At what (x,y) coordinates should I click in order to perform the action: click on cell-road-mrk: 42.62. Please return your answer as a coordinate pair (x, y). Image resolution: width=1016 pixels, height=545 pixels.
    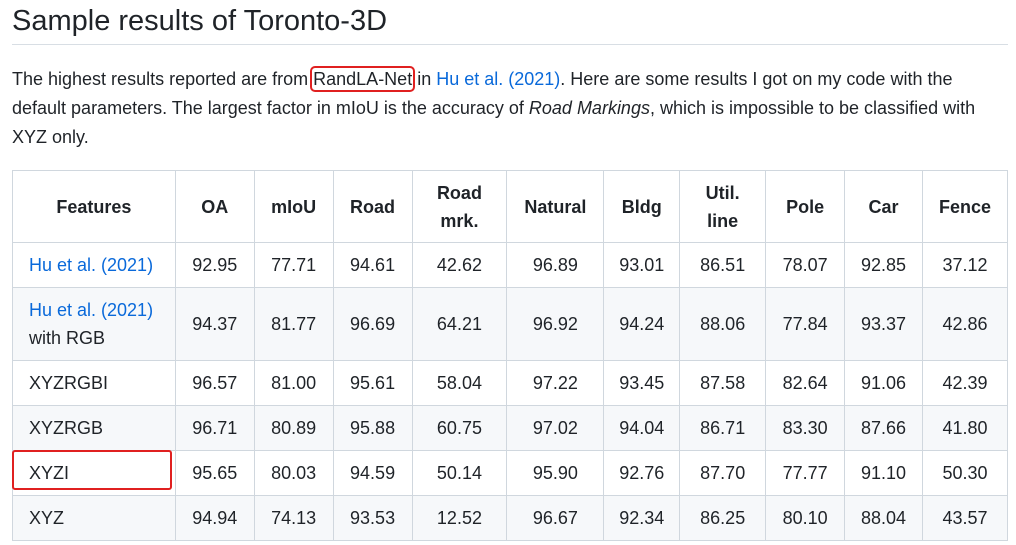
    Looking at the image, I should click on (459, 265).